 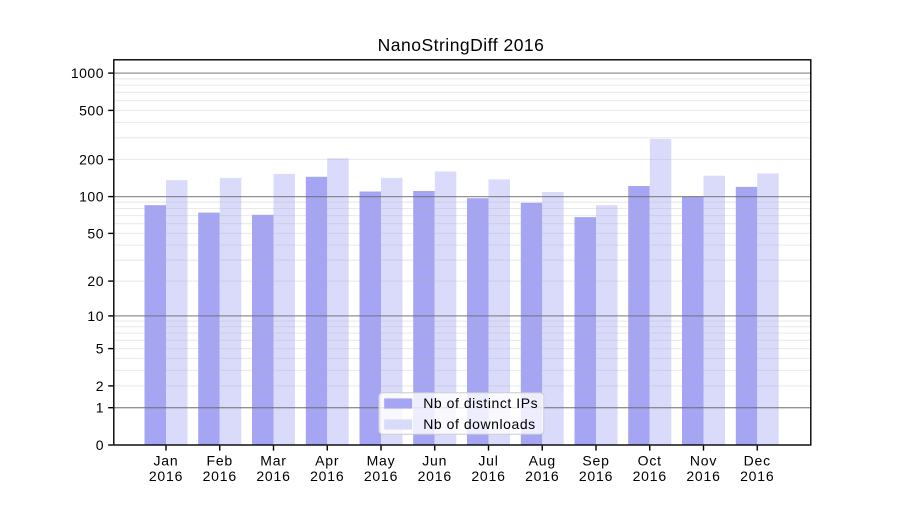 I want to click on svg-text: Feb, so click(x=219, y=460).